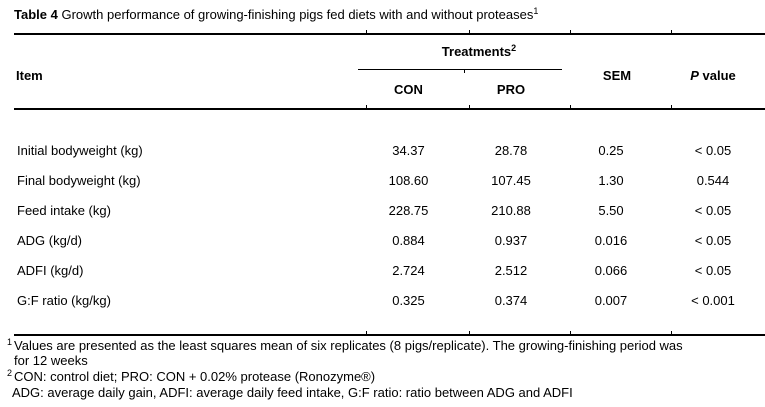 The height and width of the screenshot is (407, 765). Describe the element at coordinates (536, 10) in the screenshot. I see `caption-footnote-mark: 1` at that location.